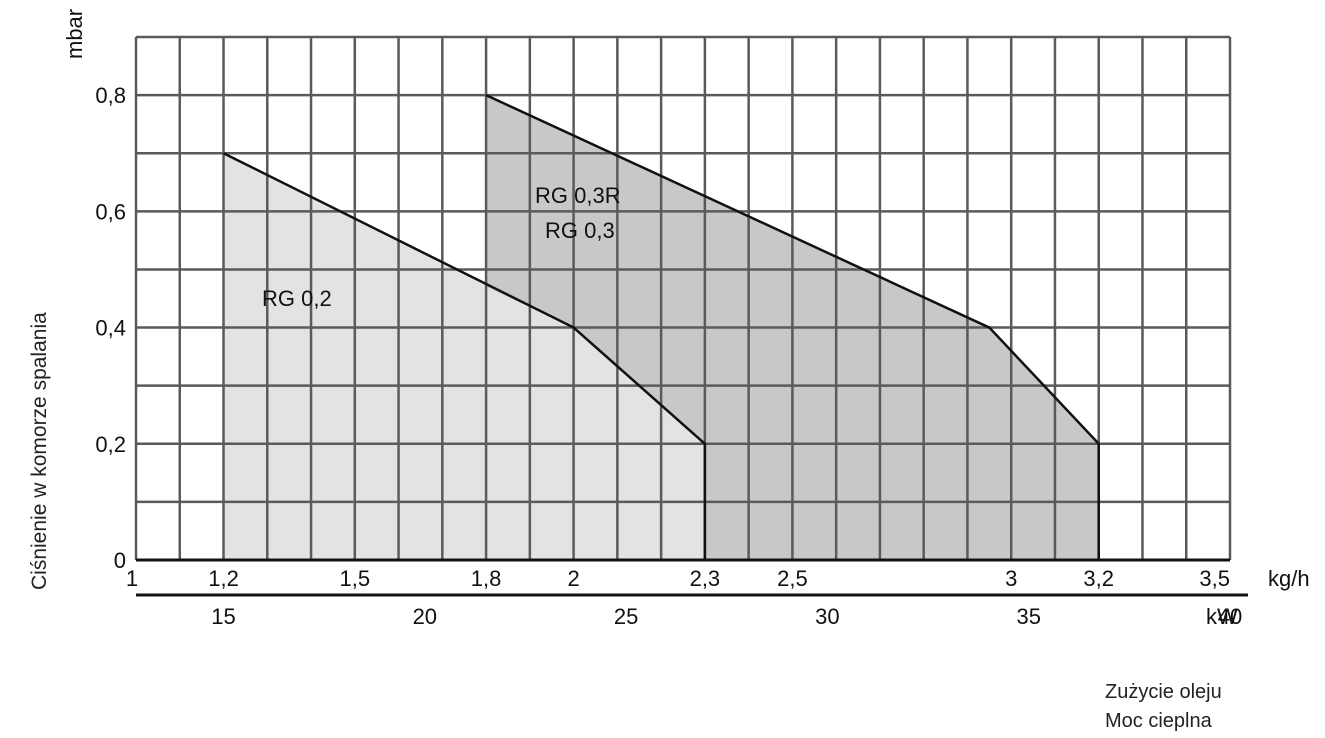  Describe the element at coordinates (486, 578) in the screenshot. I see `x-tick-label-kgh: 1,8` at that location.